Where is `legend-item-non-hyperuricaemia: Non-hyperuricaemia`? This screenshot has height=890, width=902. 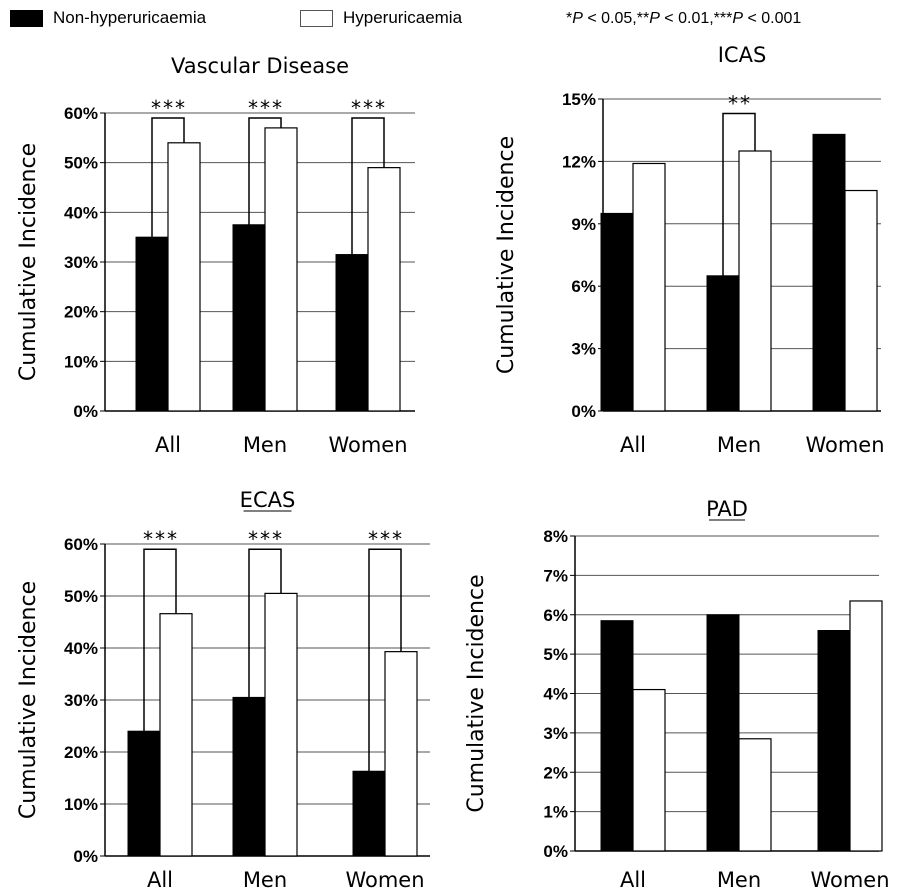 legend-item-non-hyperuricaemia: Non-hyperuricaemia is located at coordinates (108, 18).